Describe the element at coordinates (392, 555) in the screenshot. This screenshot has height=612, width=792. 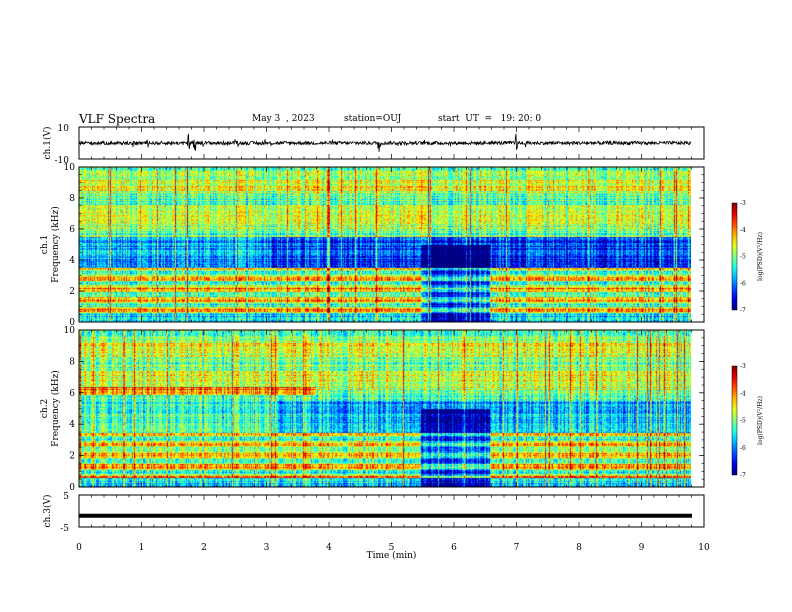
I see `x-axis-label: Time (min)` at that location.